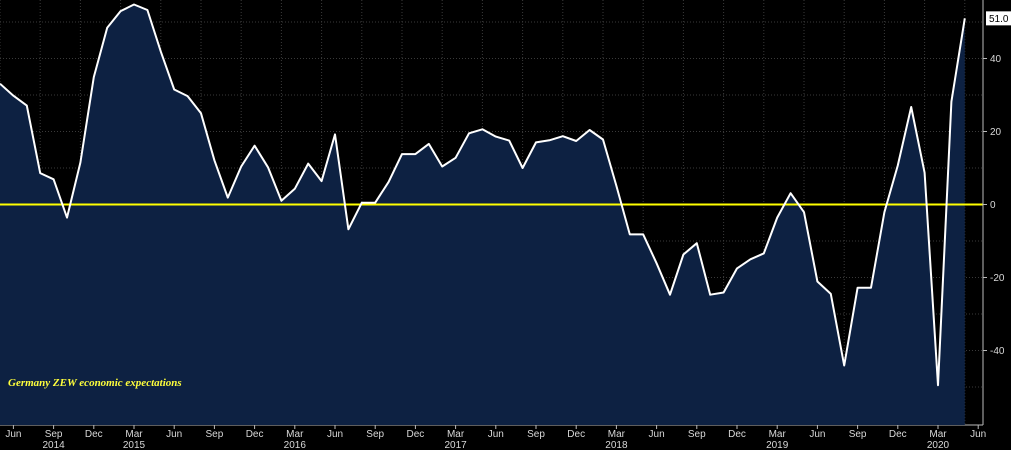 Image resolution: width=1011 pixels, height=450 pixels. Describe the element at coordinates (997, 351) in the screenshot. I see `y-tick-label: -40` at that location.